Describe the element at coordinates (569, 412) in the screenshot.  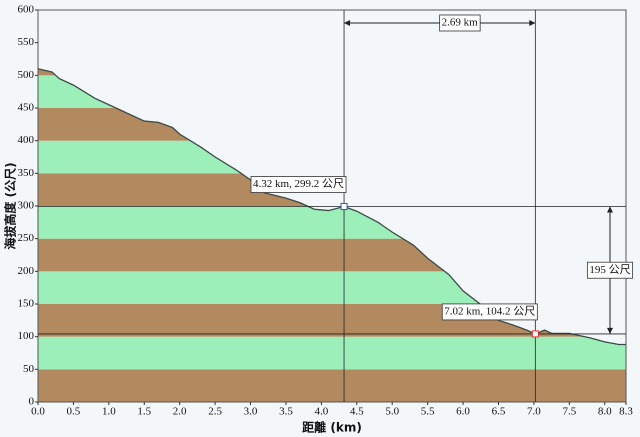
I see `x-tick-label: 7.5` at that location.